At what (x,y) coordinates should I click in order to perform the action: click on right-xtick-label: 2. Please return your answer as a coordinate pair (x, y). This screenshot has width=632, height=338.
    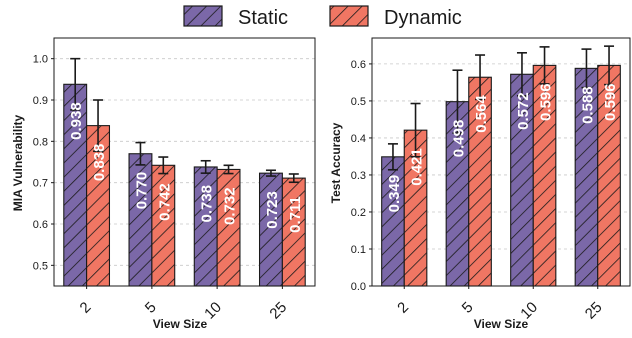
    Looking at the image, I should click on (403, 308).